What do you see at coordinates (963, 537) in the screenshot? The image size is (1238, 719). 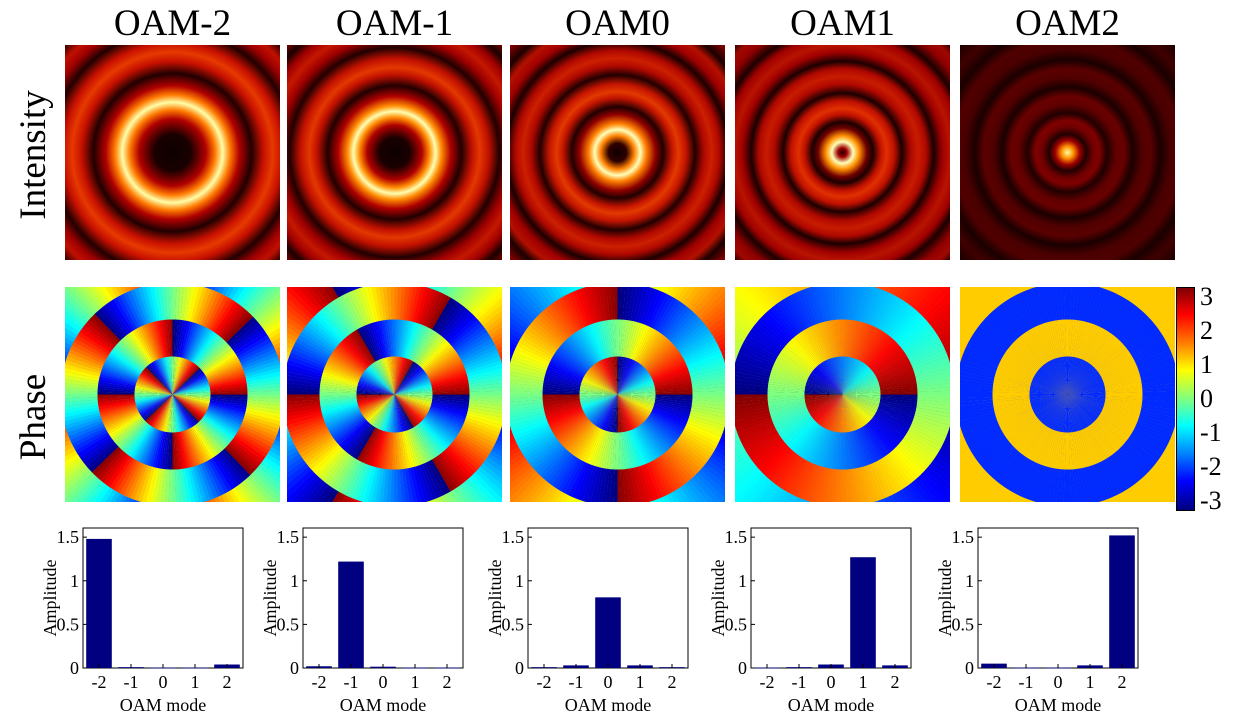 I see `y-tick-label: 1.5` at bounding box center [963, 537].